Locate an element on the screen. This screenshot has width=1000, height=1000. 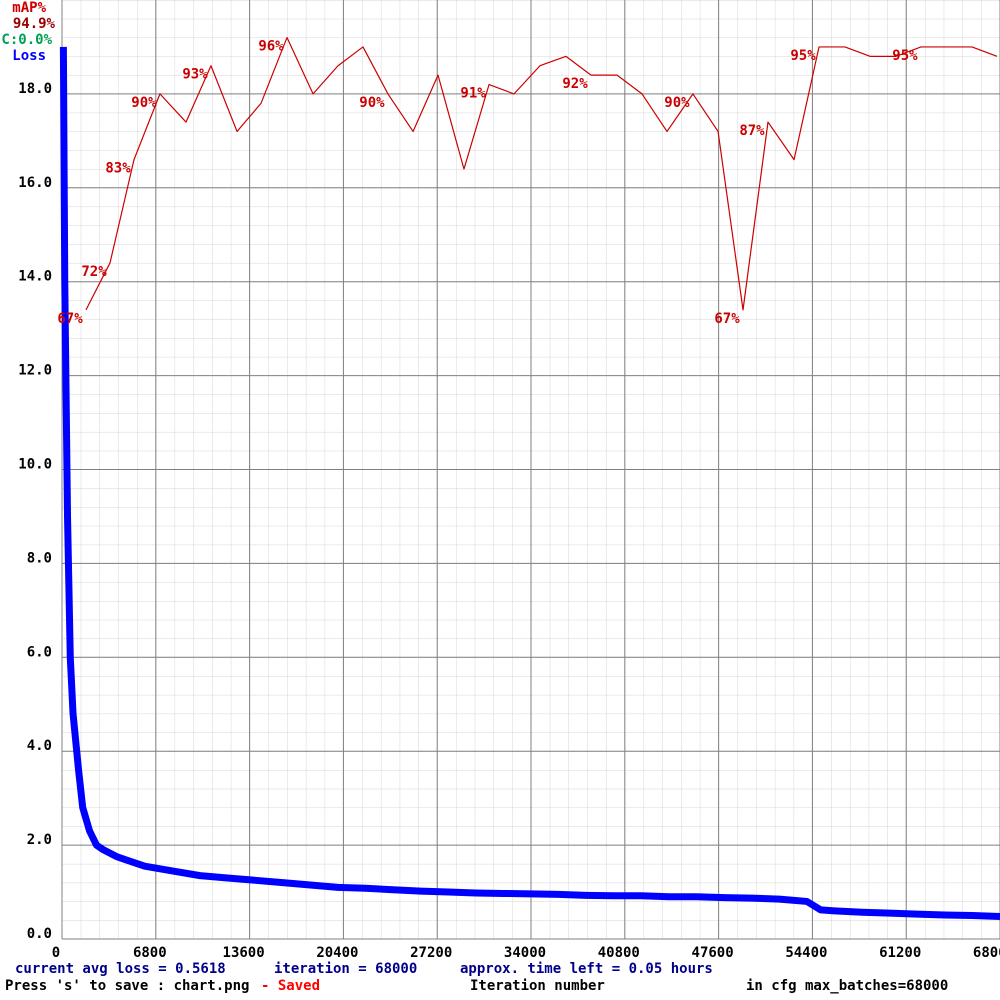
legend-confidence: C:0.0% is located at coordinates (26, 40).